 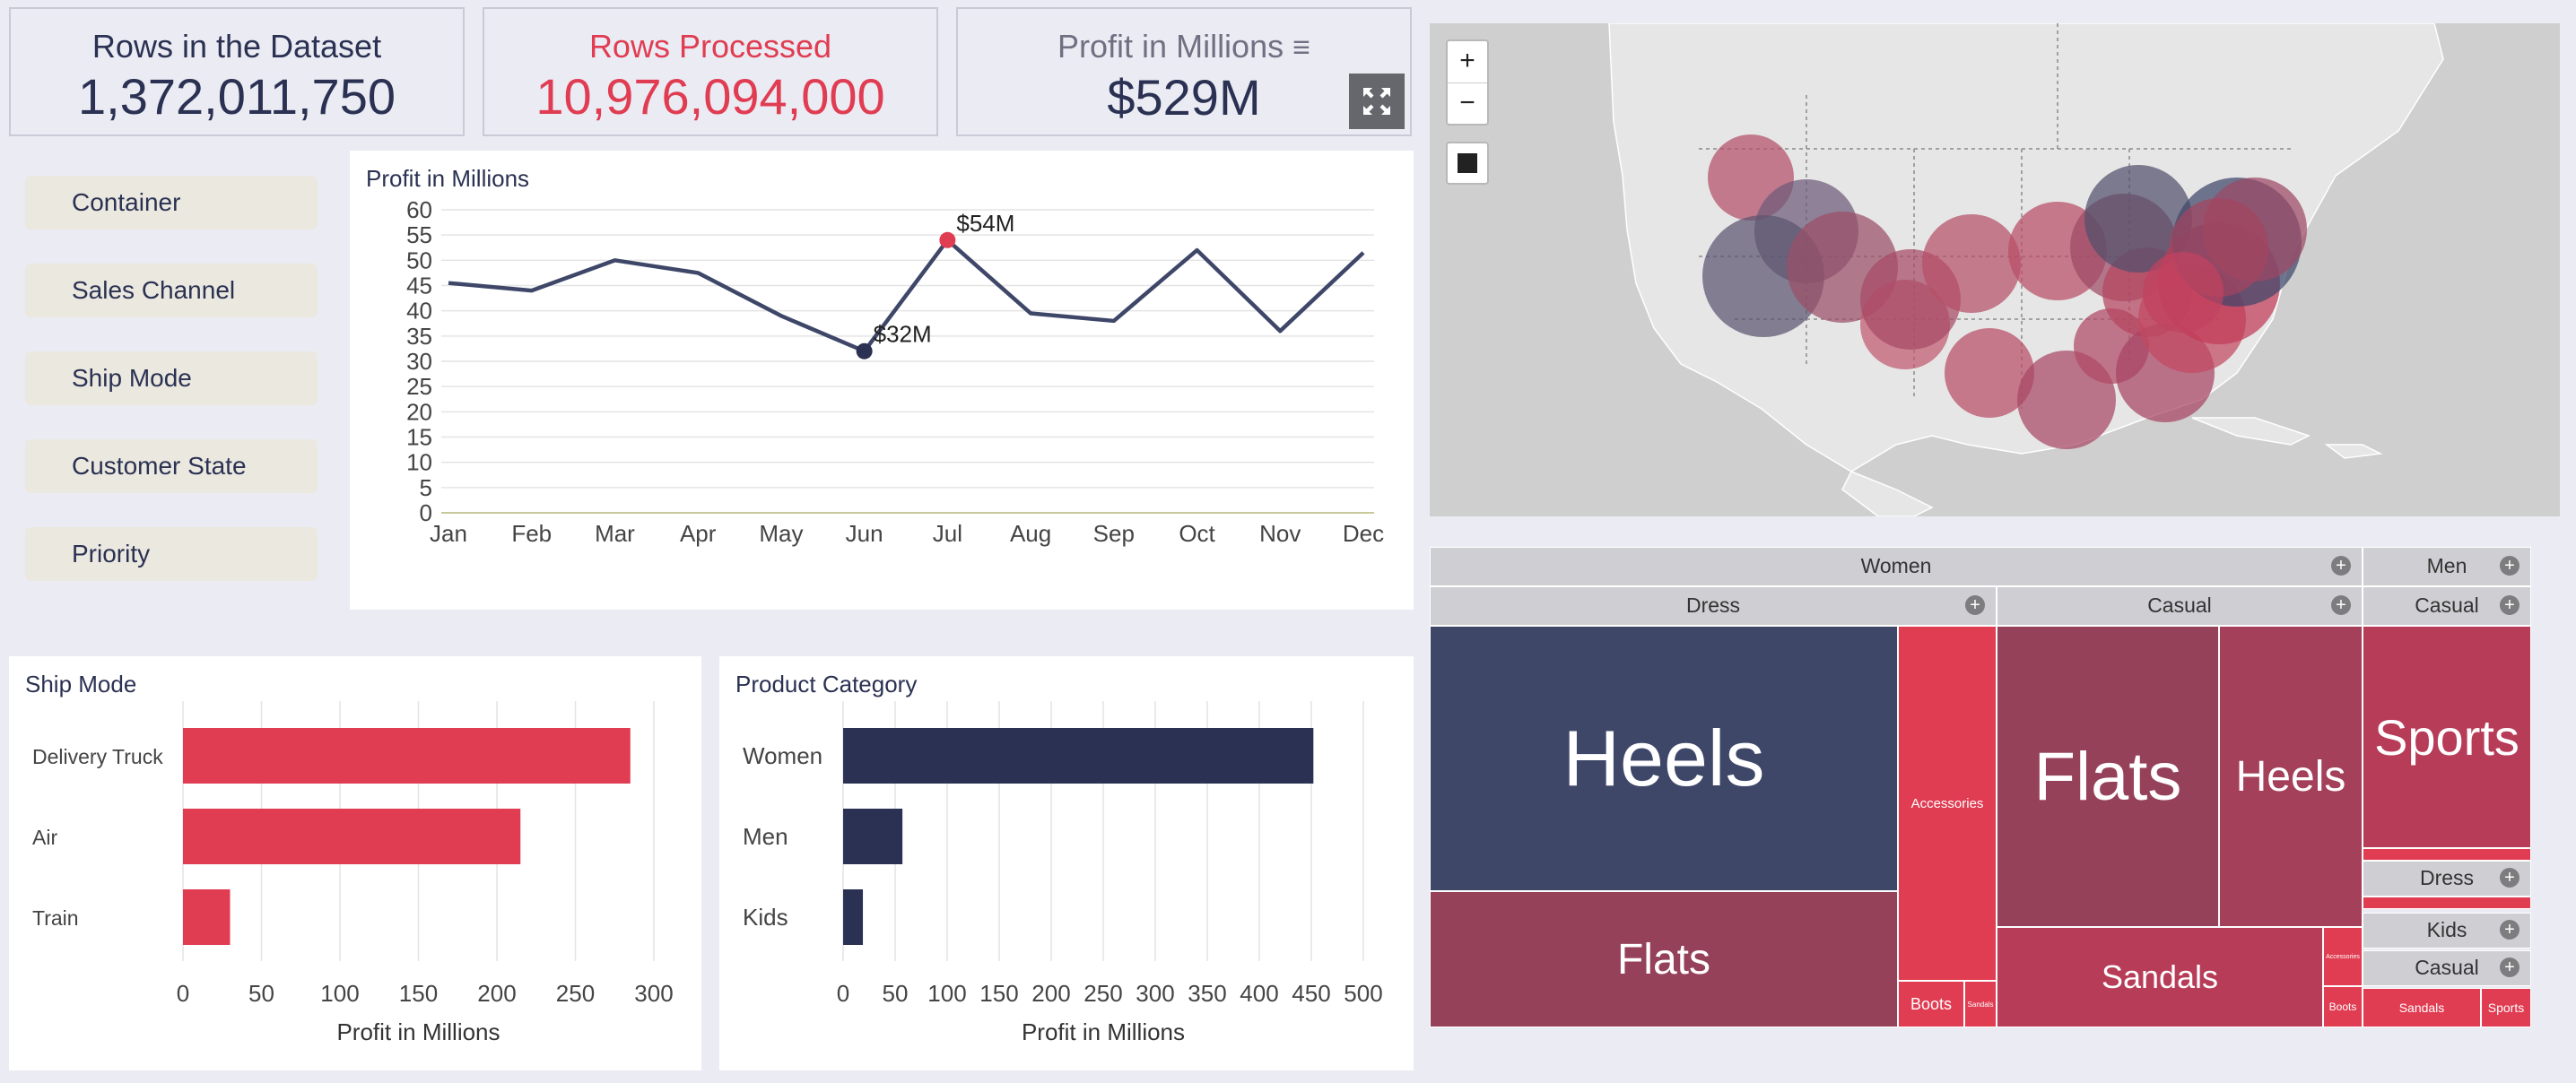 I want to click on filter-container: Container, so click(x=171, y=203).